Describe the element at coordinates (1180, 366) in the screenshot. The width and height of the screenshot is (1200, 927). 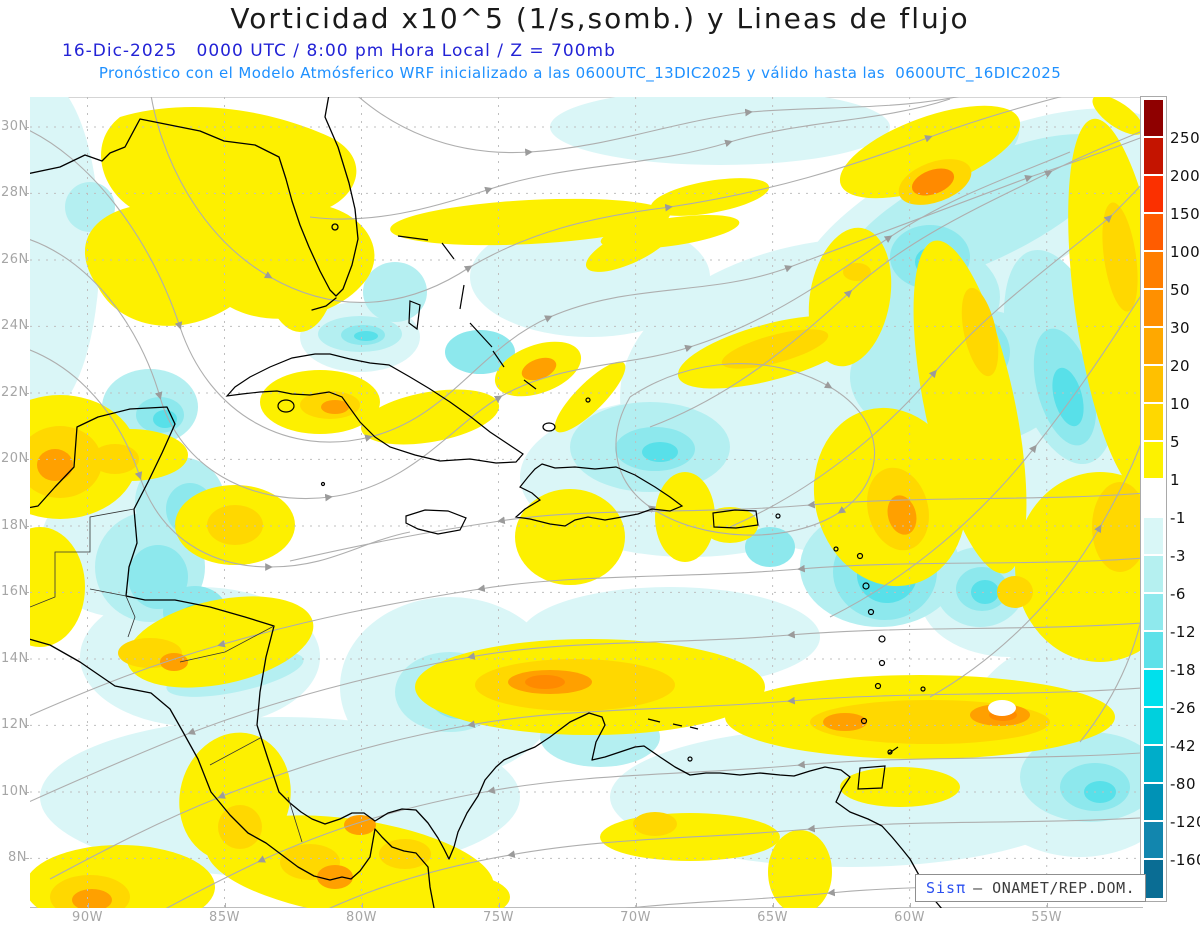
I see `colorbar-tick-label: 20` at that location.